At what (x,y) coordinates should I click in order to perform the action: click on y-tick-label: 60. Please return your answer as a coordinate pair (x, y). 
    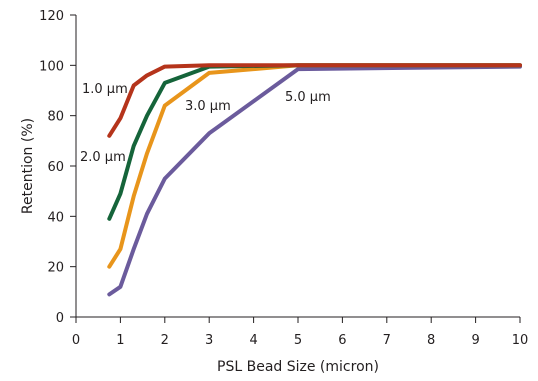
    Looking at the image, I should click on (55, 167).